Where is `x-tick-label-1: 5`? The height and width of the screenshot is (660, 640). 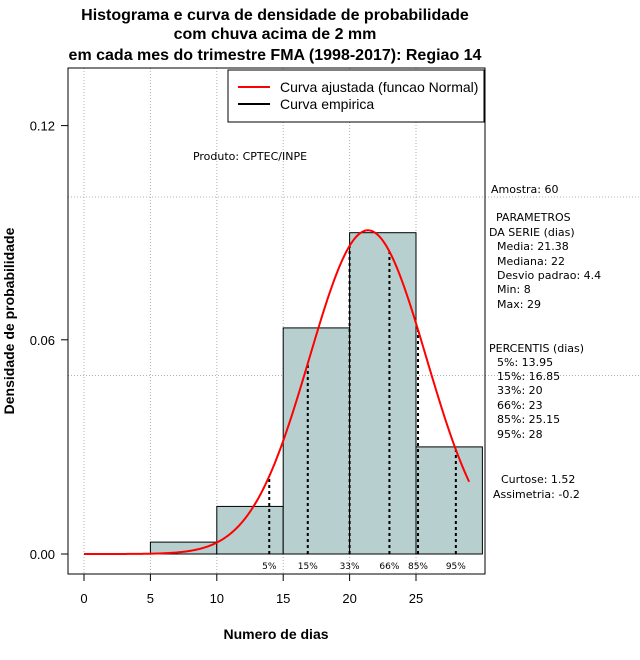
x-tick-label-1: 5 is located at coordinates (150, 598).